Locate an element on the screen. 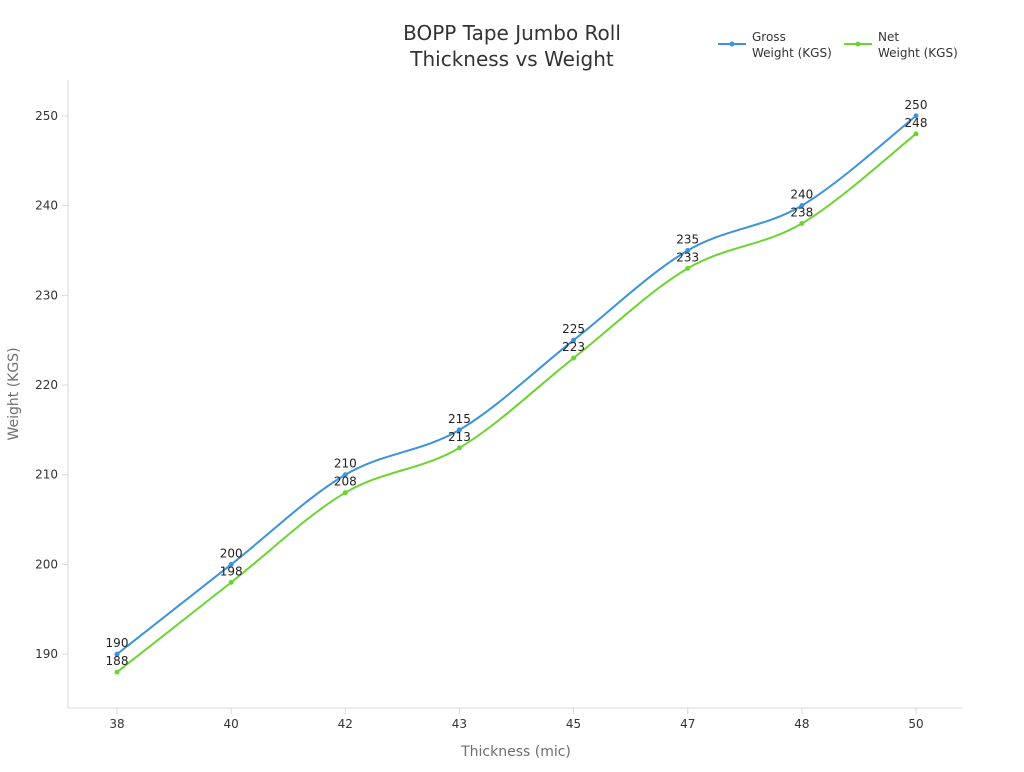 Image resolution: width=1024 pixels, height=772 pixels. data-label: 188 is located at coordinates (117, 661).